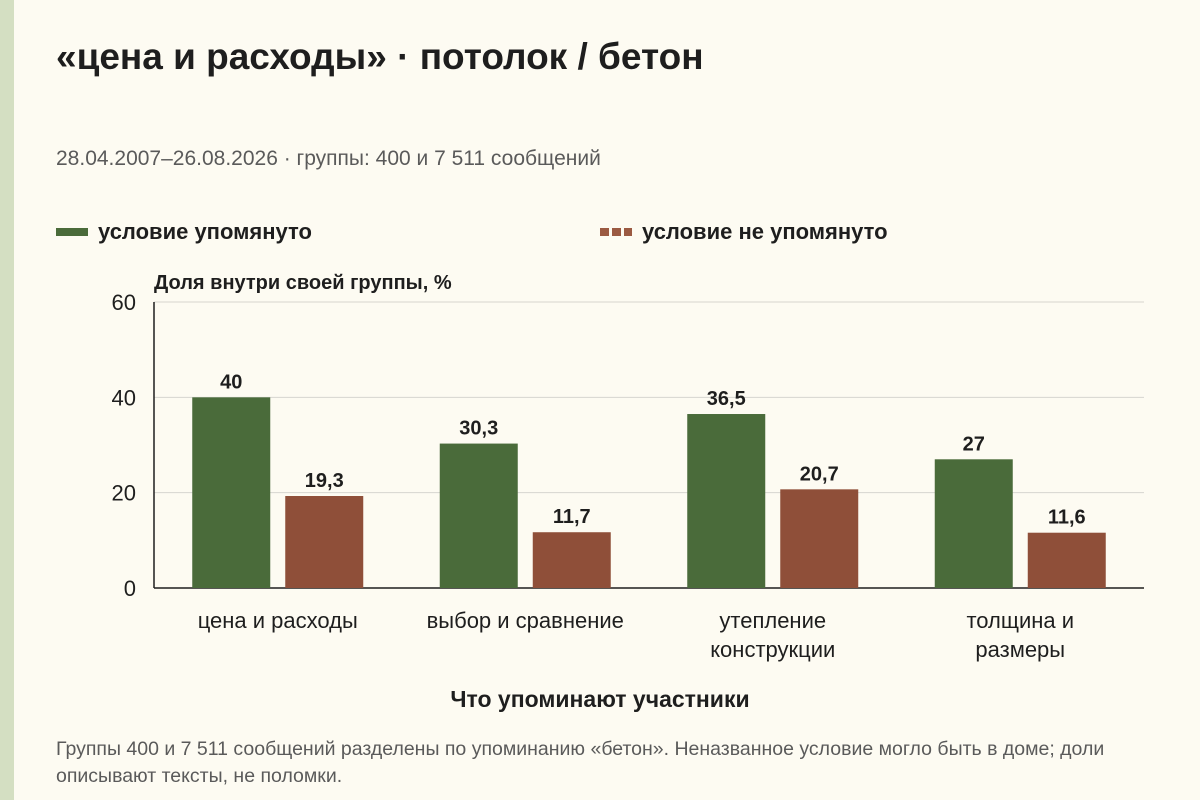  Describe the element at coordinates (205, 231) in the screenshot. I see `legend-label-mentioned: условие упомянуто` at that location.